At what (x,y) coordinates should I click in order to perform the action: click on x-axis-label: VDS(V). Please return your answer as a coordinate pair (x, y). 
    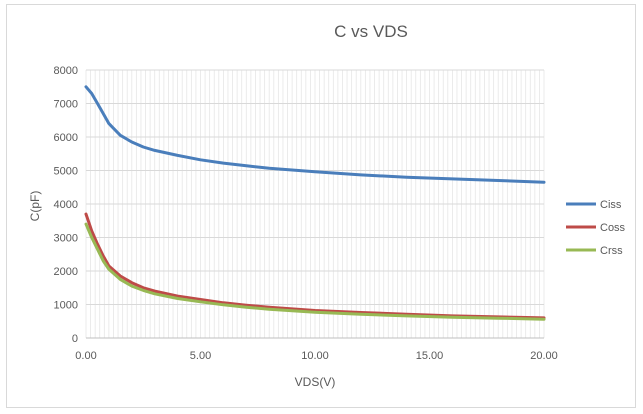
    Looking at the image, I should click on (315, 382).